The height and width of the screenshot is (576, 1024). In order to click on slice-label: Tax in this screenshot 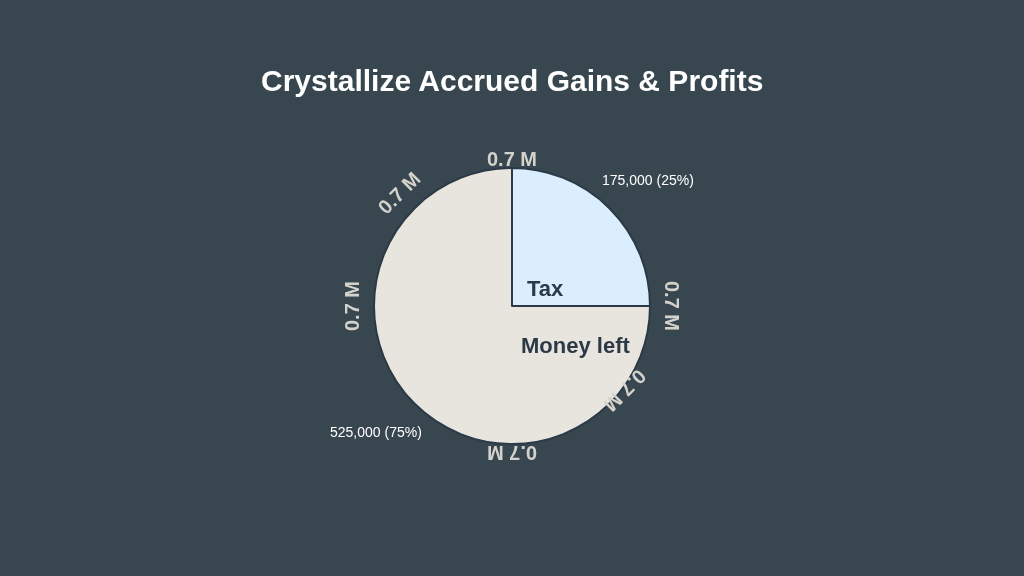, I will do `click(546, 288)`.